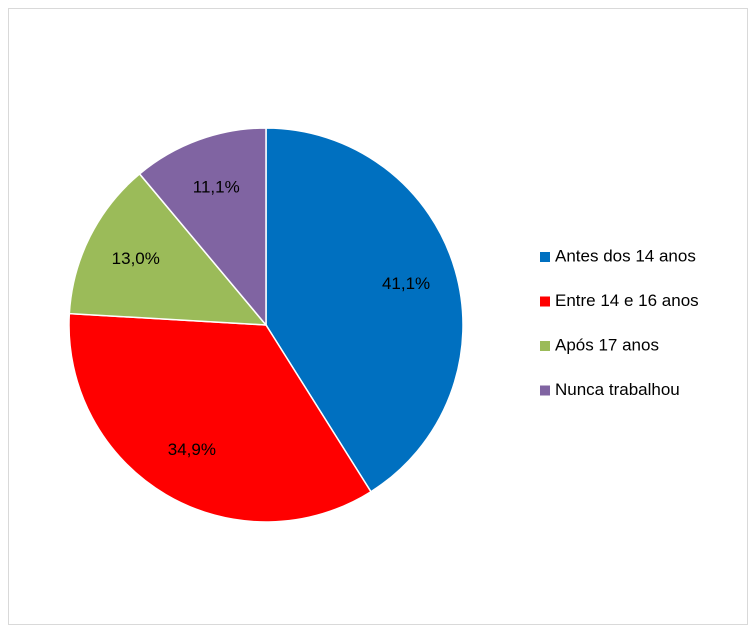  I want to click on data-label: 41,1%, so click(406, 283).